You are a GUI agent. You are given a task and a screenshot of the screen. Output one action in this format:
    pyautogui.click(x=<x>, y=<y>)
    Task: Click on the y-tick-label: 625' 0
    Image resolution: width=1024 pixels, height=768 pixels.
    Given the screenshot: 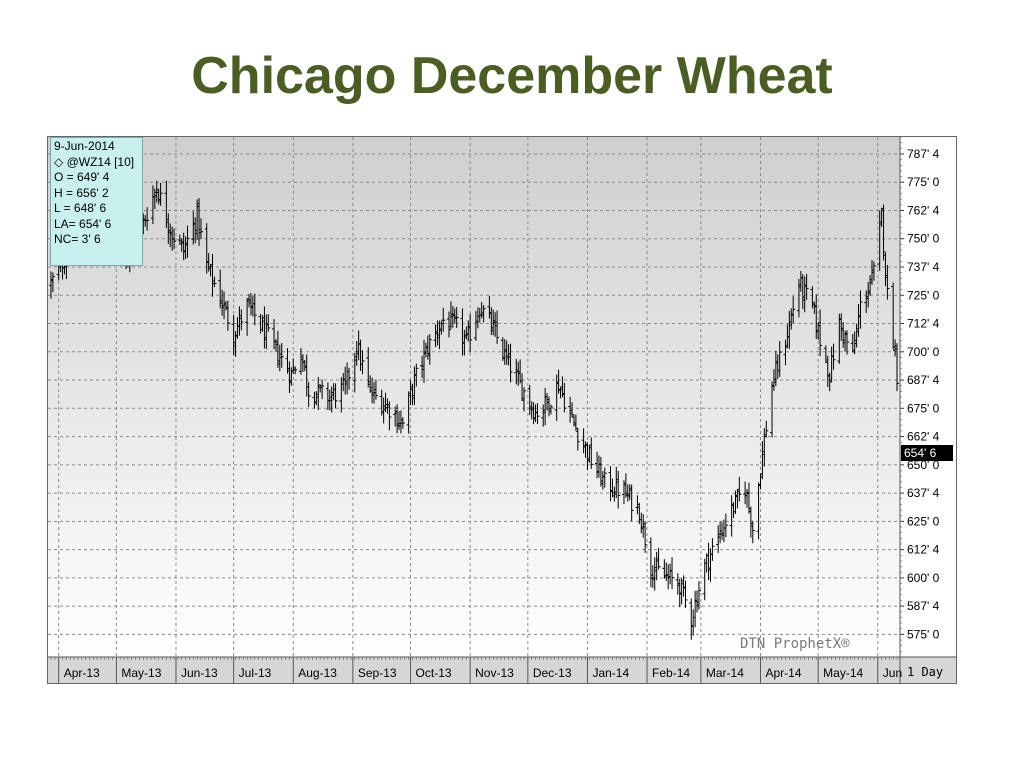 What is the action you would take?
    pyautogui.click(x=923, y=521)
    